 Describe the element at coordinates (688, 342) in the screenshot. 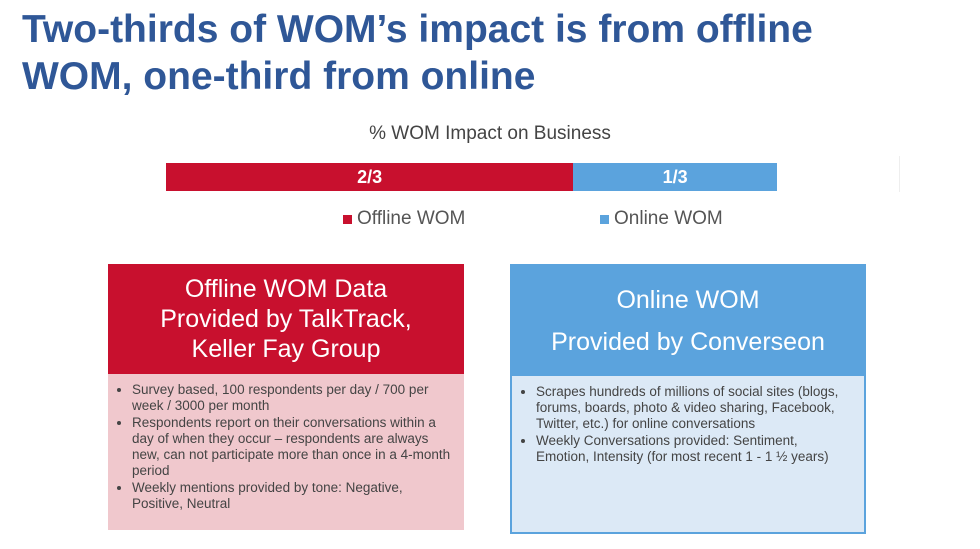

I see `online-heading-line-2: Provided by Converseon` at that location.